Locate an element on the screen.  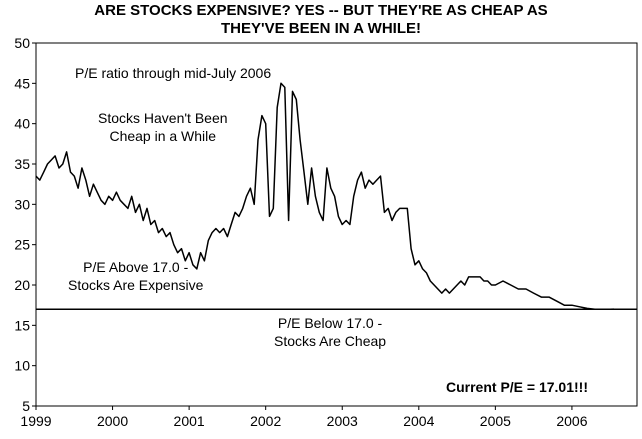
expensive-annotation: P/E Above 17.0 - Stocks Are Expensive is located at coordinates (135, 276).